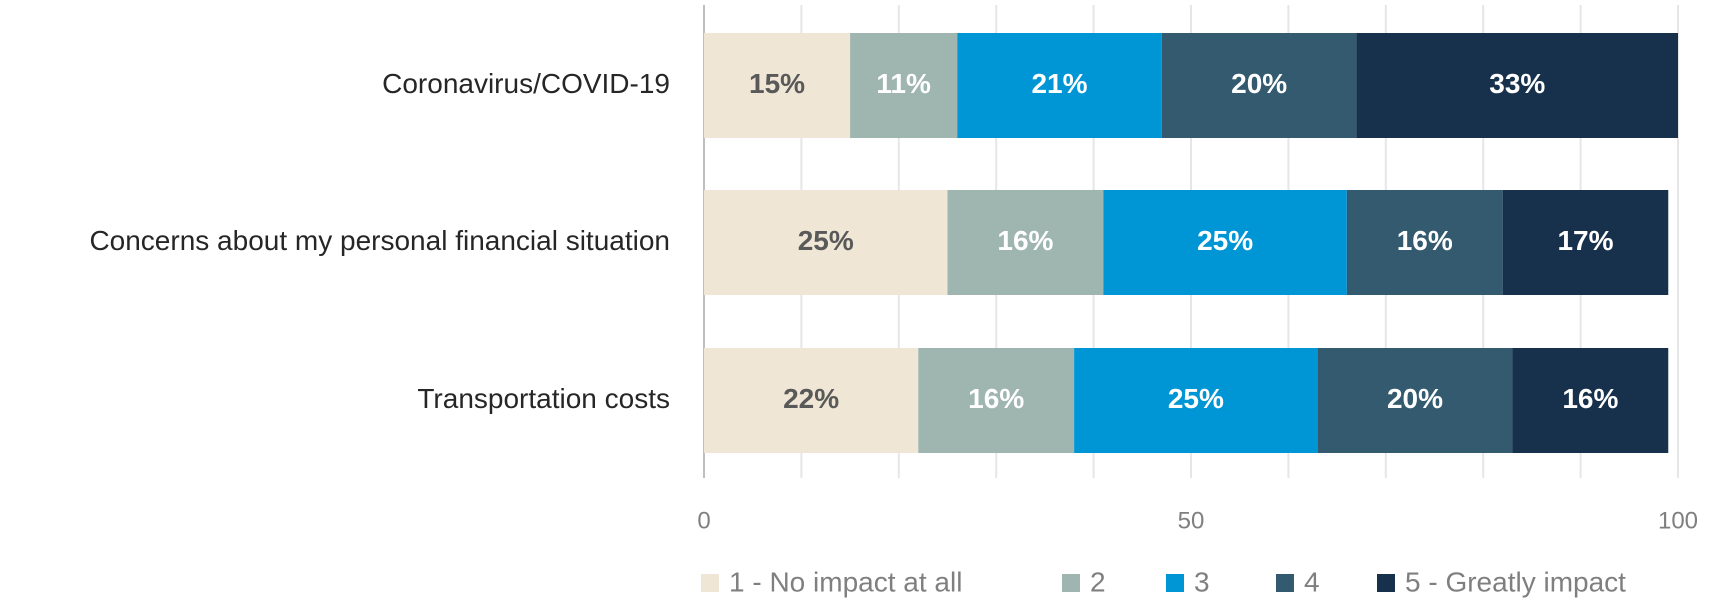 Image resolution: width=1718 pixels, height=603 pixels. I want to click on legend-label: 2, so click(1098, 581).